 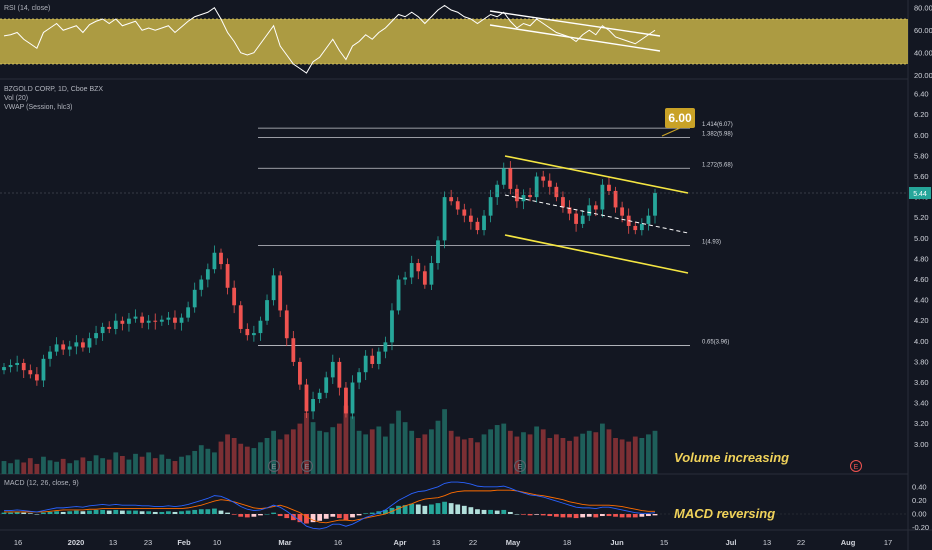 I want to click on time-axis-tick: 13, so click(x=113, y=542).